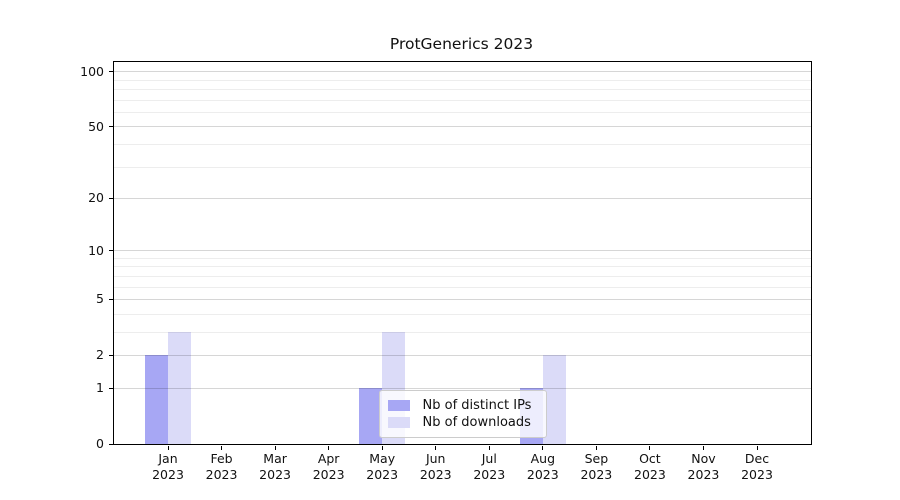 Image resolution: width=900 pixels, height=500 pixels. Describe the element at coordinates (703, 458) in the screenshot. I see `month-label: Nov` at that location.